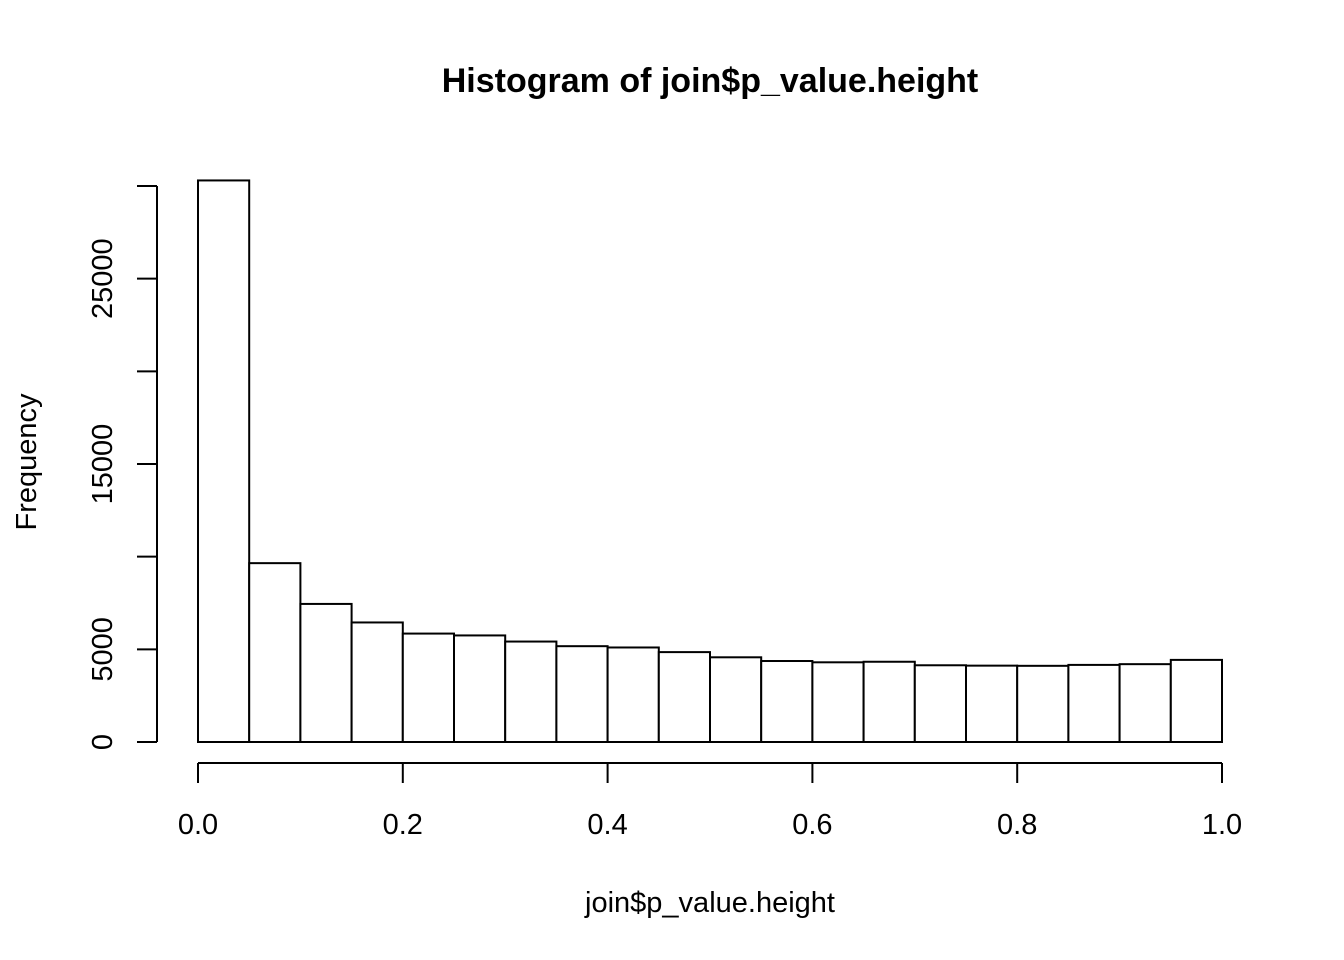 The width and height of the screenshot is (1344, 960). Describe the element at coordinates (812, 825) in the screenshot. I see `x-tick-label: 0.6` at that location.